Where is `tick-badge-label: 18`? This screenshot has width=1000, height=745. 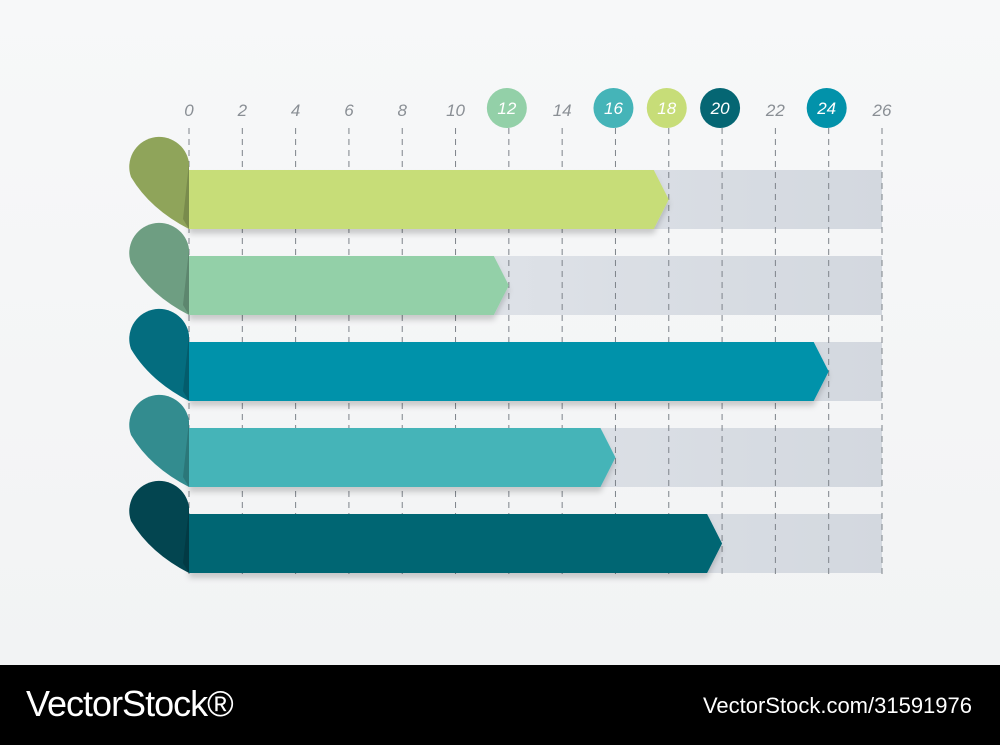
tick-badge-label: 18 is located at coordinates (666, 108).